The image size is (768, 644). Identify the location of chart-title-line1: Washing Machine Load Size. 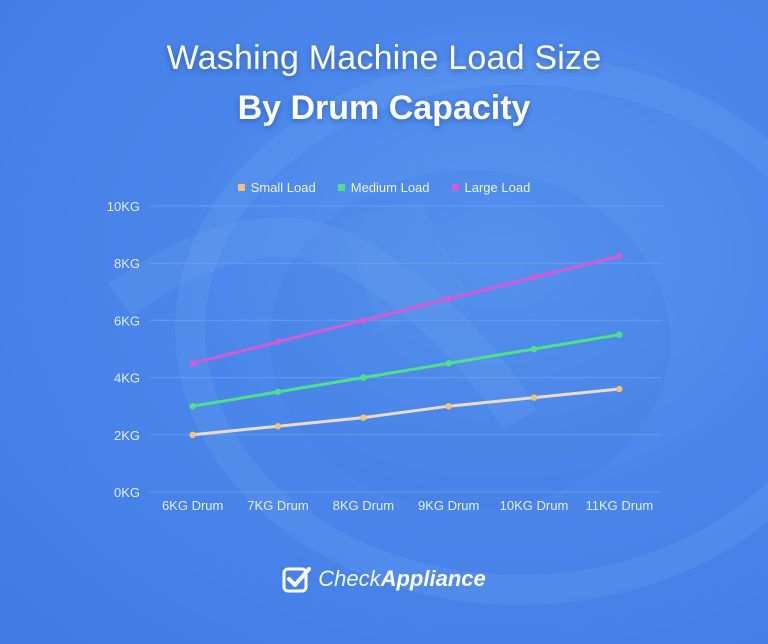
(384, 58).